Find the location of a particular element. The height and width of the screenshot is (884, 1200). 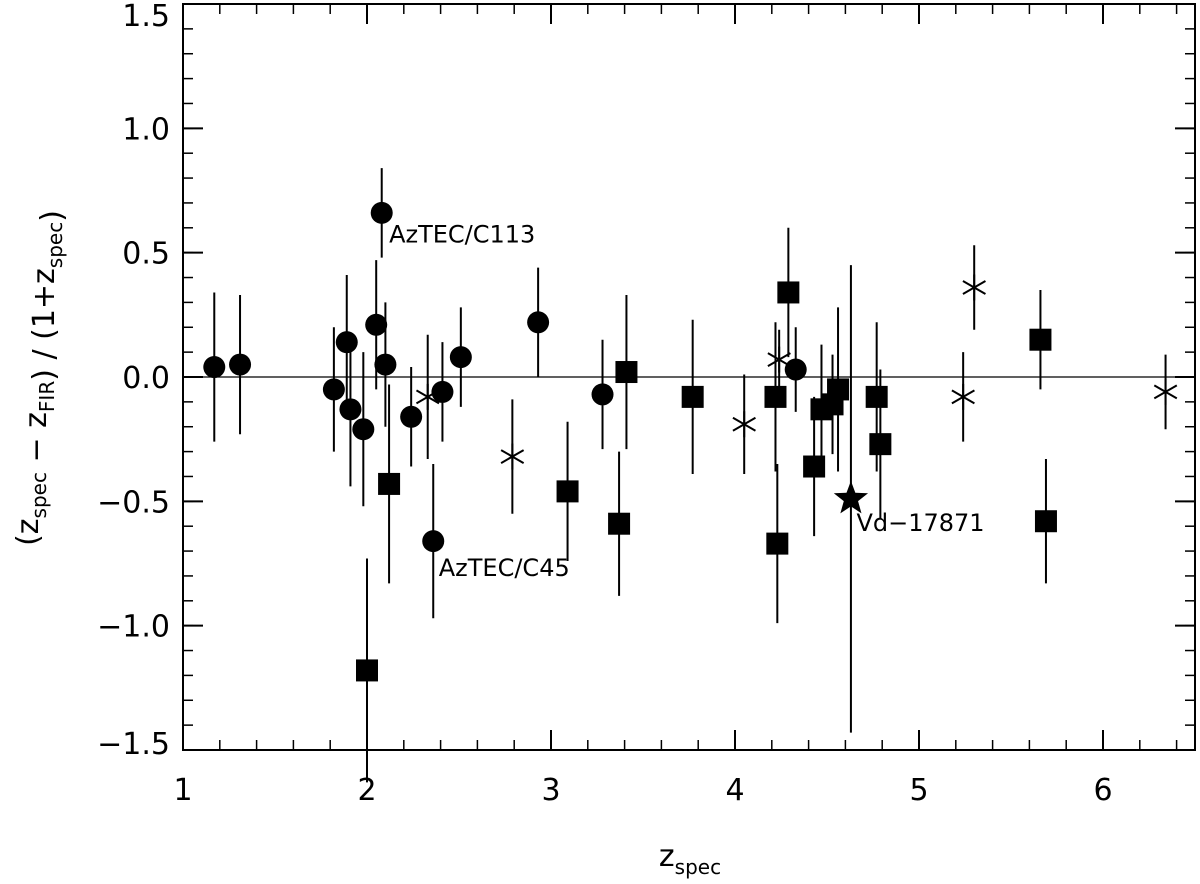

x-tick-label: 5 is located at coordinates (918, 790).